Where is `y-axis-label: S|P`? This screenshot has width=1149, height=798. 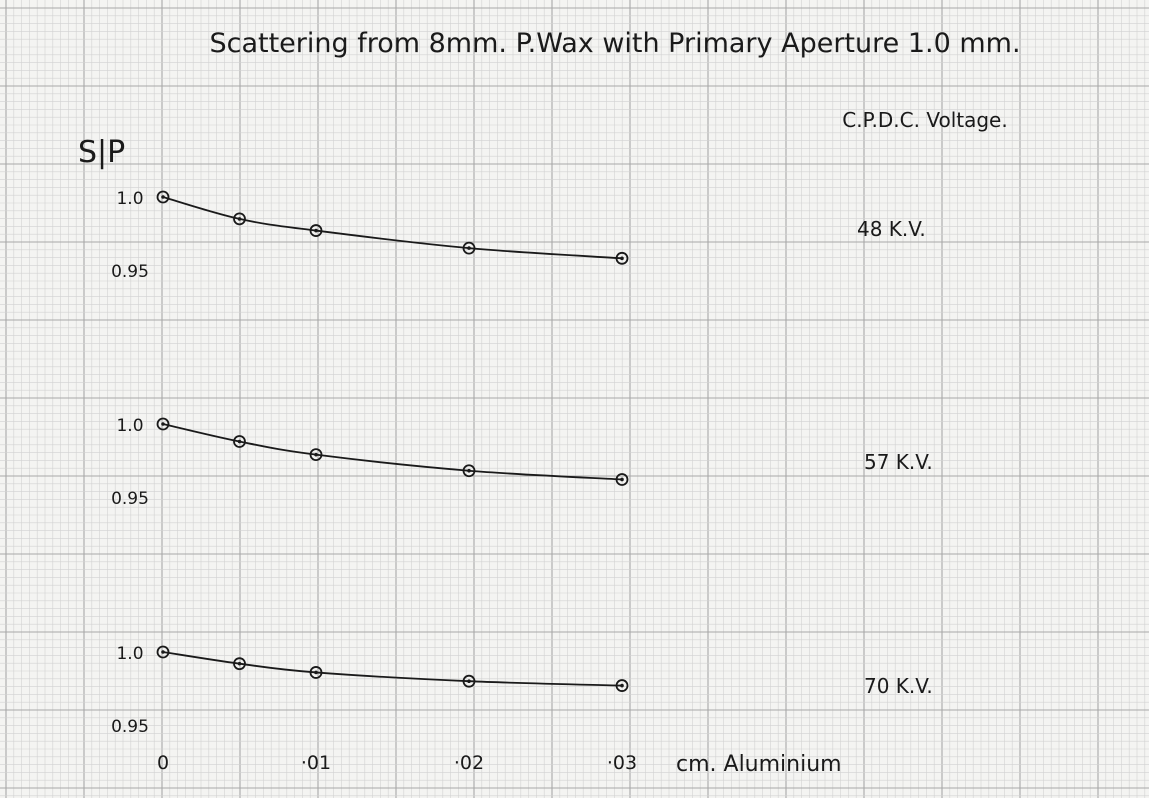
y-axis-label: S|P is located at coordinates (101, 152).